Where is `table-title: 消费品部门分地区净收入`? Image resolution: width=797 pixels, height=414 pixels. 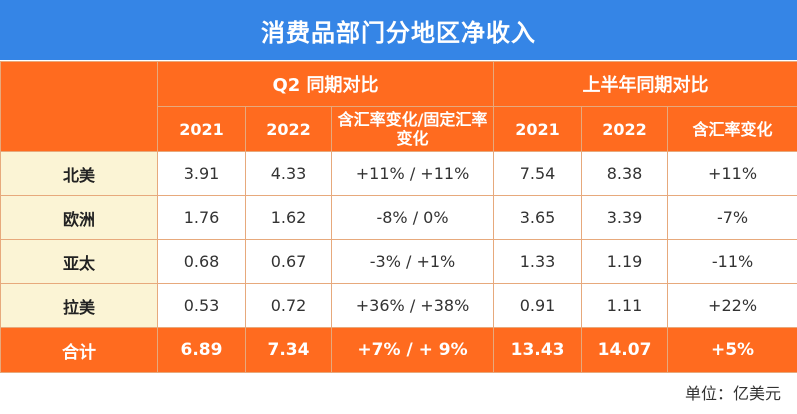 table-title: 消费品部门分地区净收入 is located at coordinates (398, 30).